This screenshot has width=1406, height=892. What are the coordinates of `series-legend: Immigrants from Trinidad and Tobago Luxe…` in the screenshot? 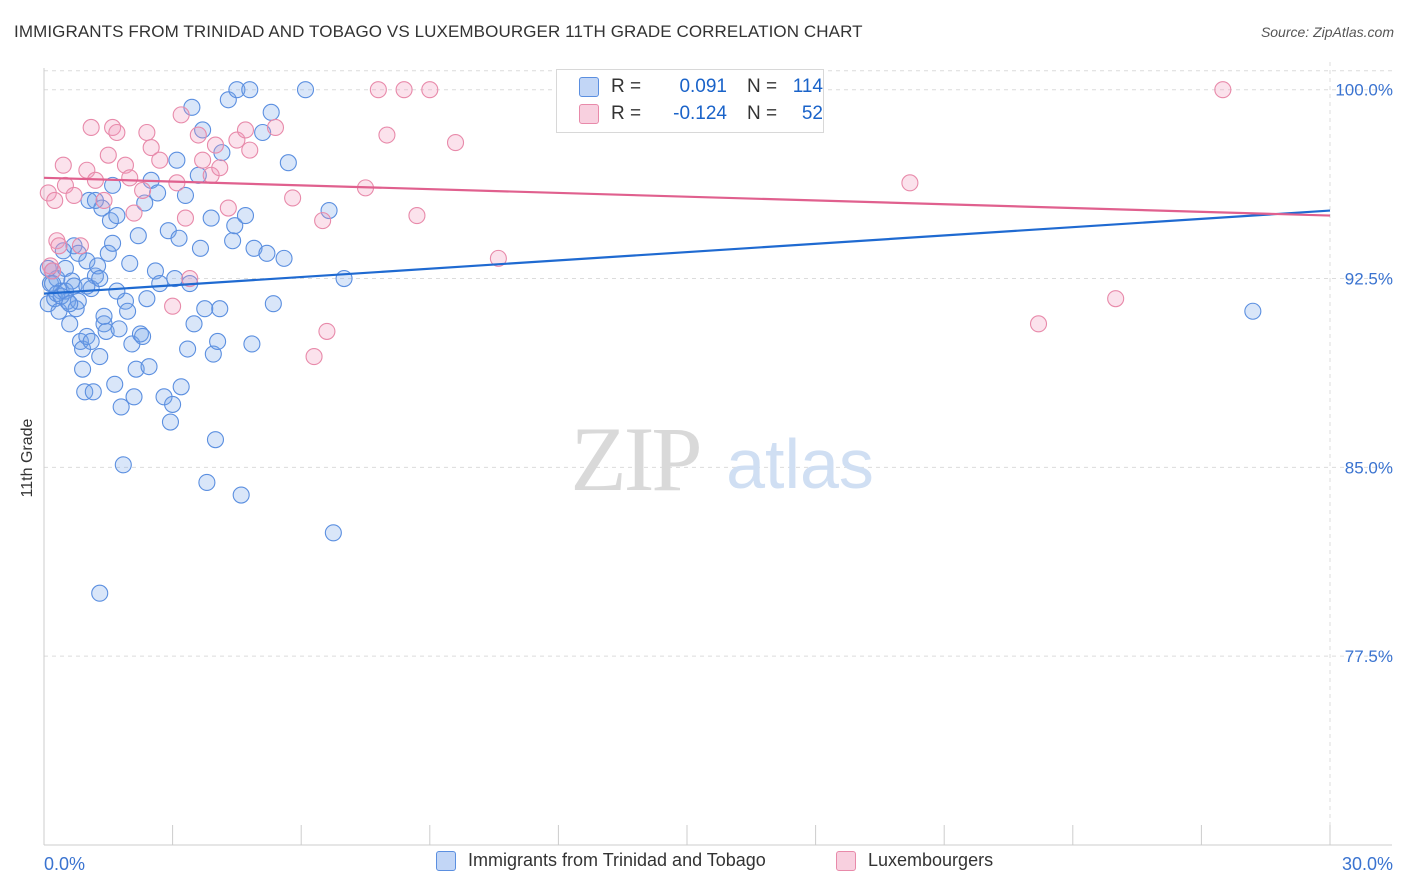 It's located at (703, 865).